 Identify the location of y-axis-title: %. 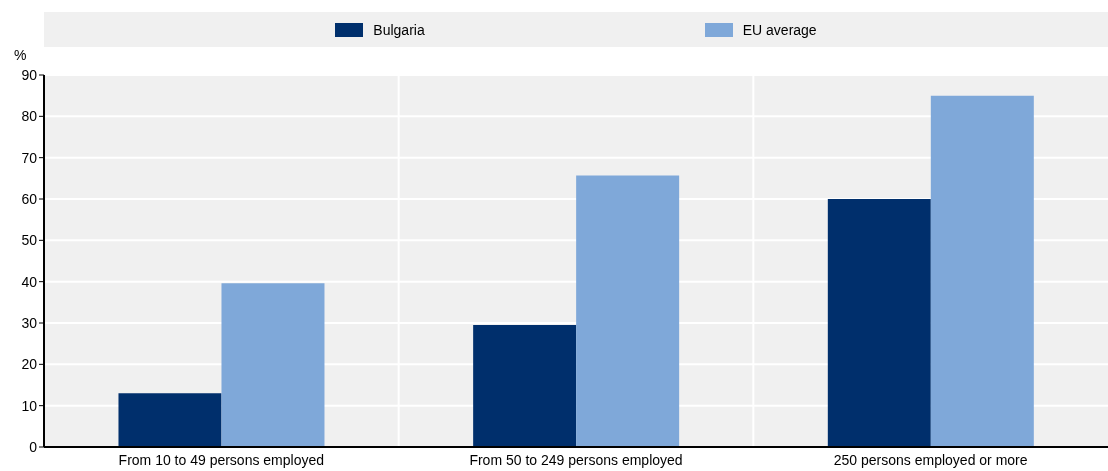
(20, 55).